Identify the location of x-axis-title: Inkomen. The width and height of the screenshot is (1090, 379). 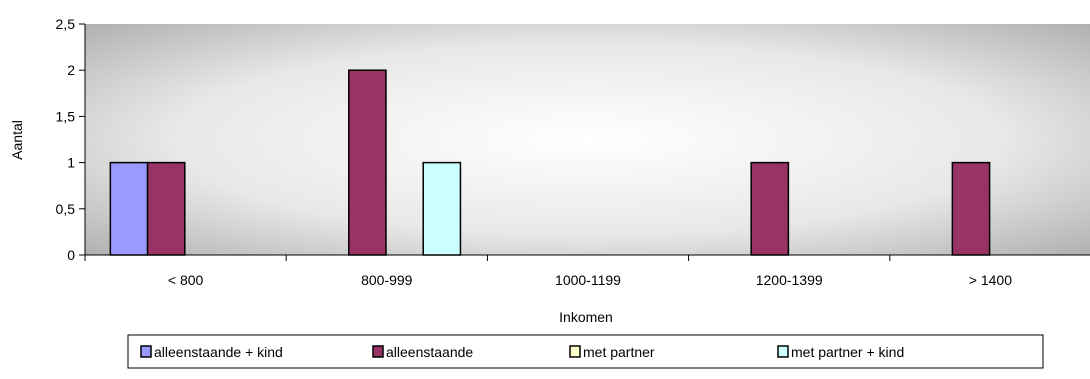
(586, 317).